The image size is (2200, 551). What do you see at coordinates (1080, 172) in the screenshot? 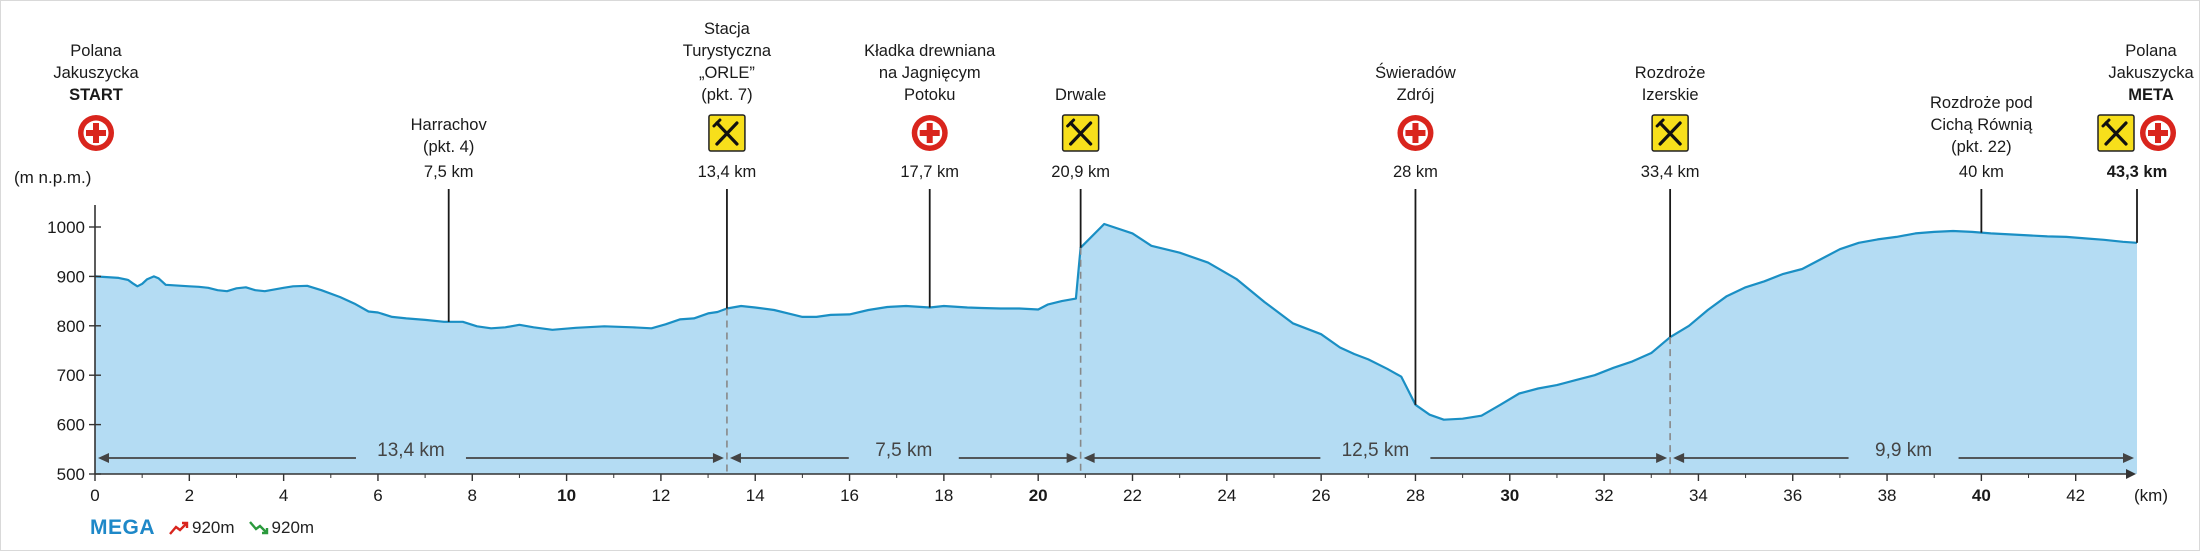
I see `checkpoint-km-label: 20,9 km` at bounding box center [1080, 172].